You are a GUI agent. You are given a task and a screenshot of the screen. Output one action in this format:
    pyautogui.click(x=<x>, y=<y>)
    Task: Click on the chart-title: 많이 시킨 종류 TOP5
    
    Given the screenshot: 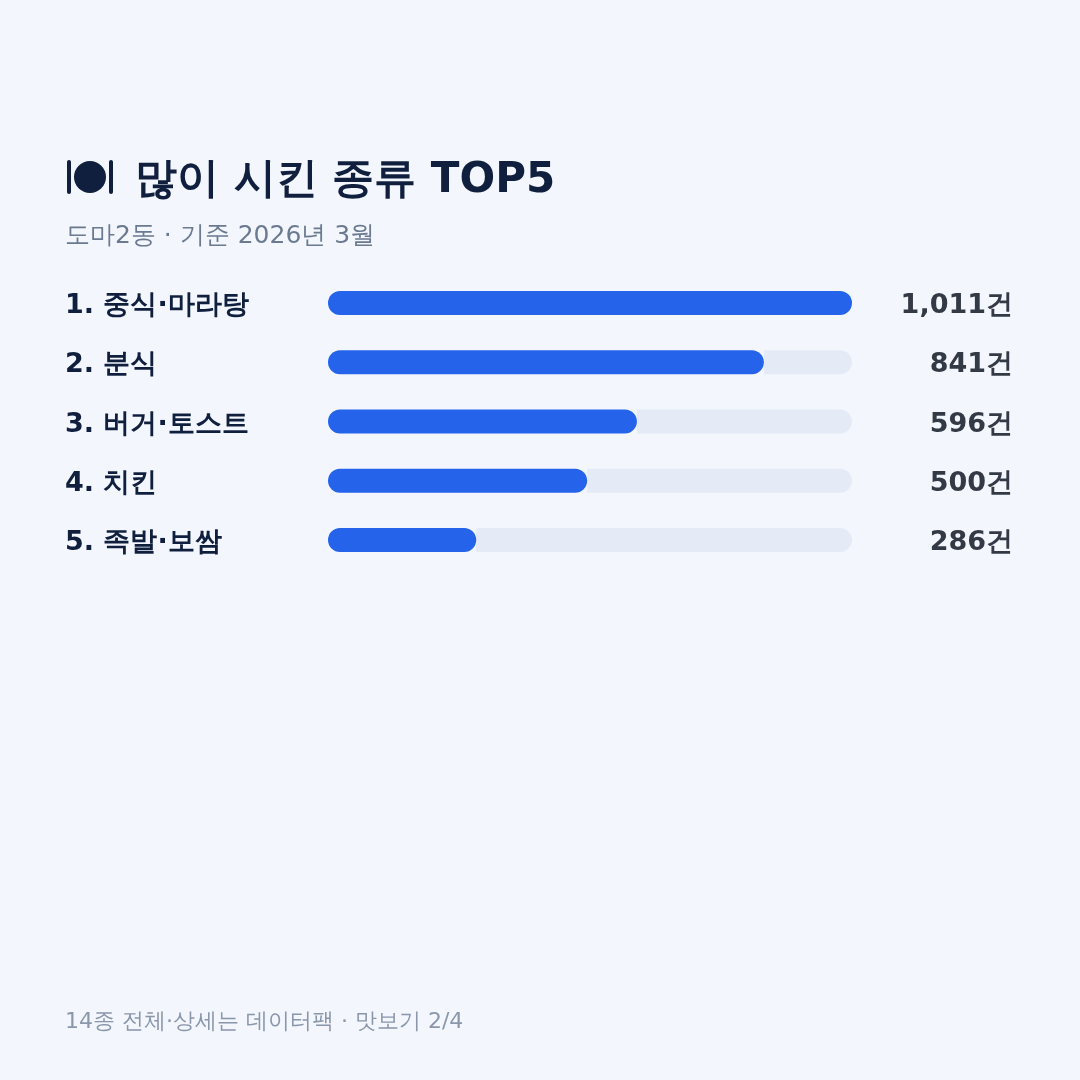 What is the action you would take?
    pyautogui.click(x=345, y=177)
    